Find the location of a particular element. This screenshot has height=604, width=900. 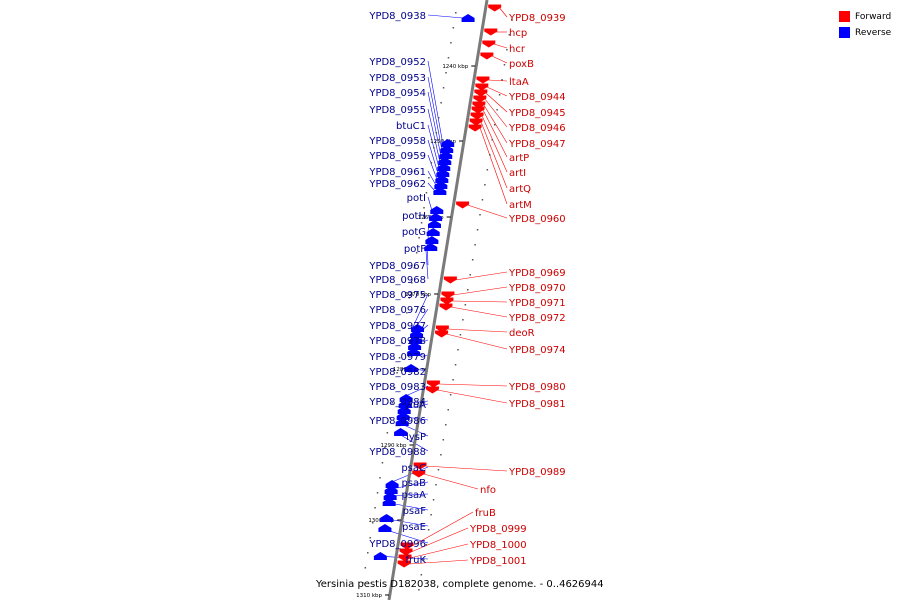

legend-reverse: Reverse is located at coordinates (865, 32).